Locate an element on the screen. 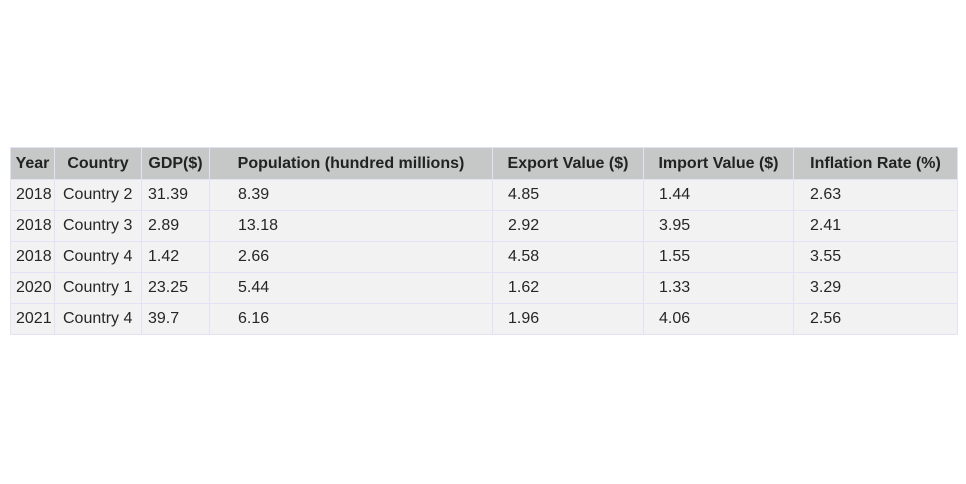 This screenshot has width=966, height=484. cell-gdp: 23.25 is located at coordinates (175, 288).